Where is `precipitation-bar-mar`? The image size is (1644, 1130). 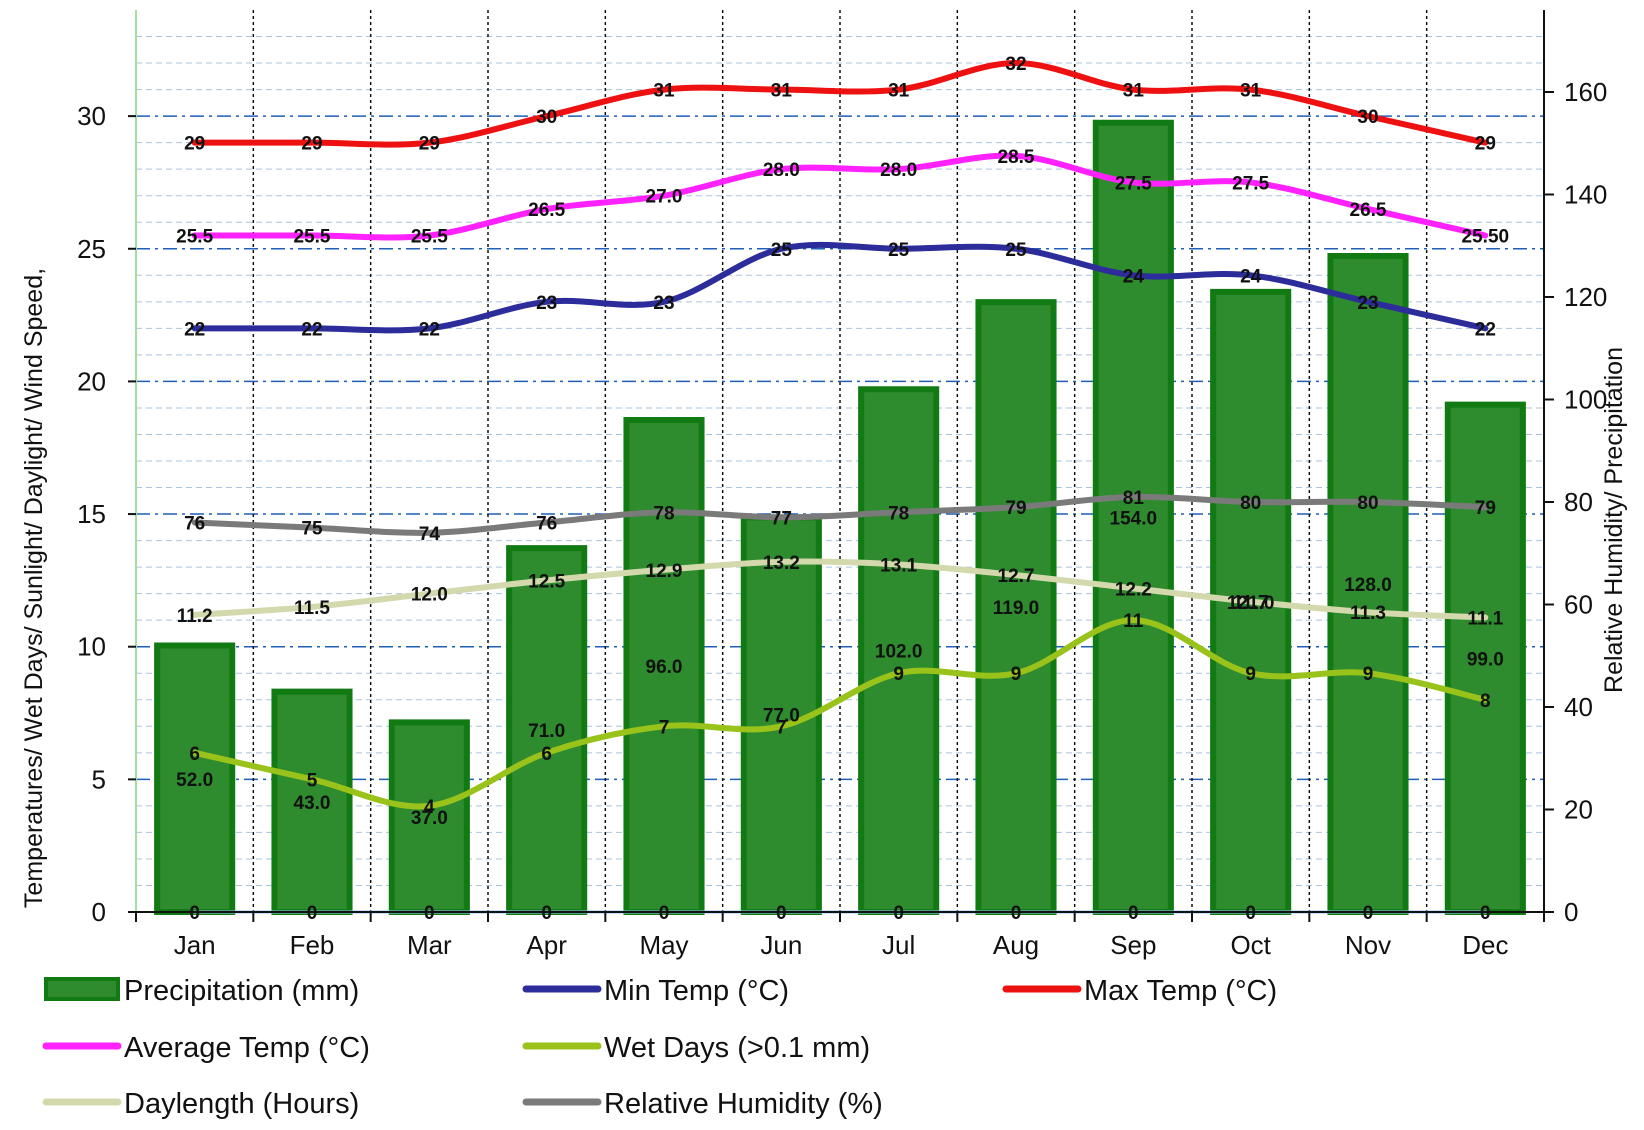
precipitation-bar-mar is located at coordinates (429, 817).